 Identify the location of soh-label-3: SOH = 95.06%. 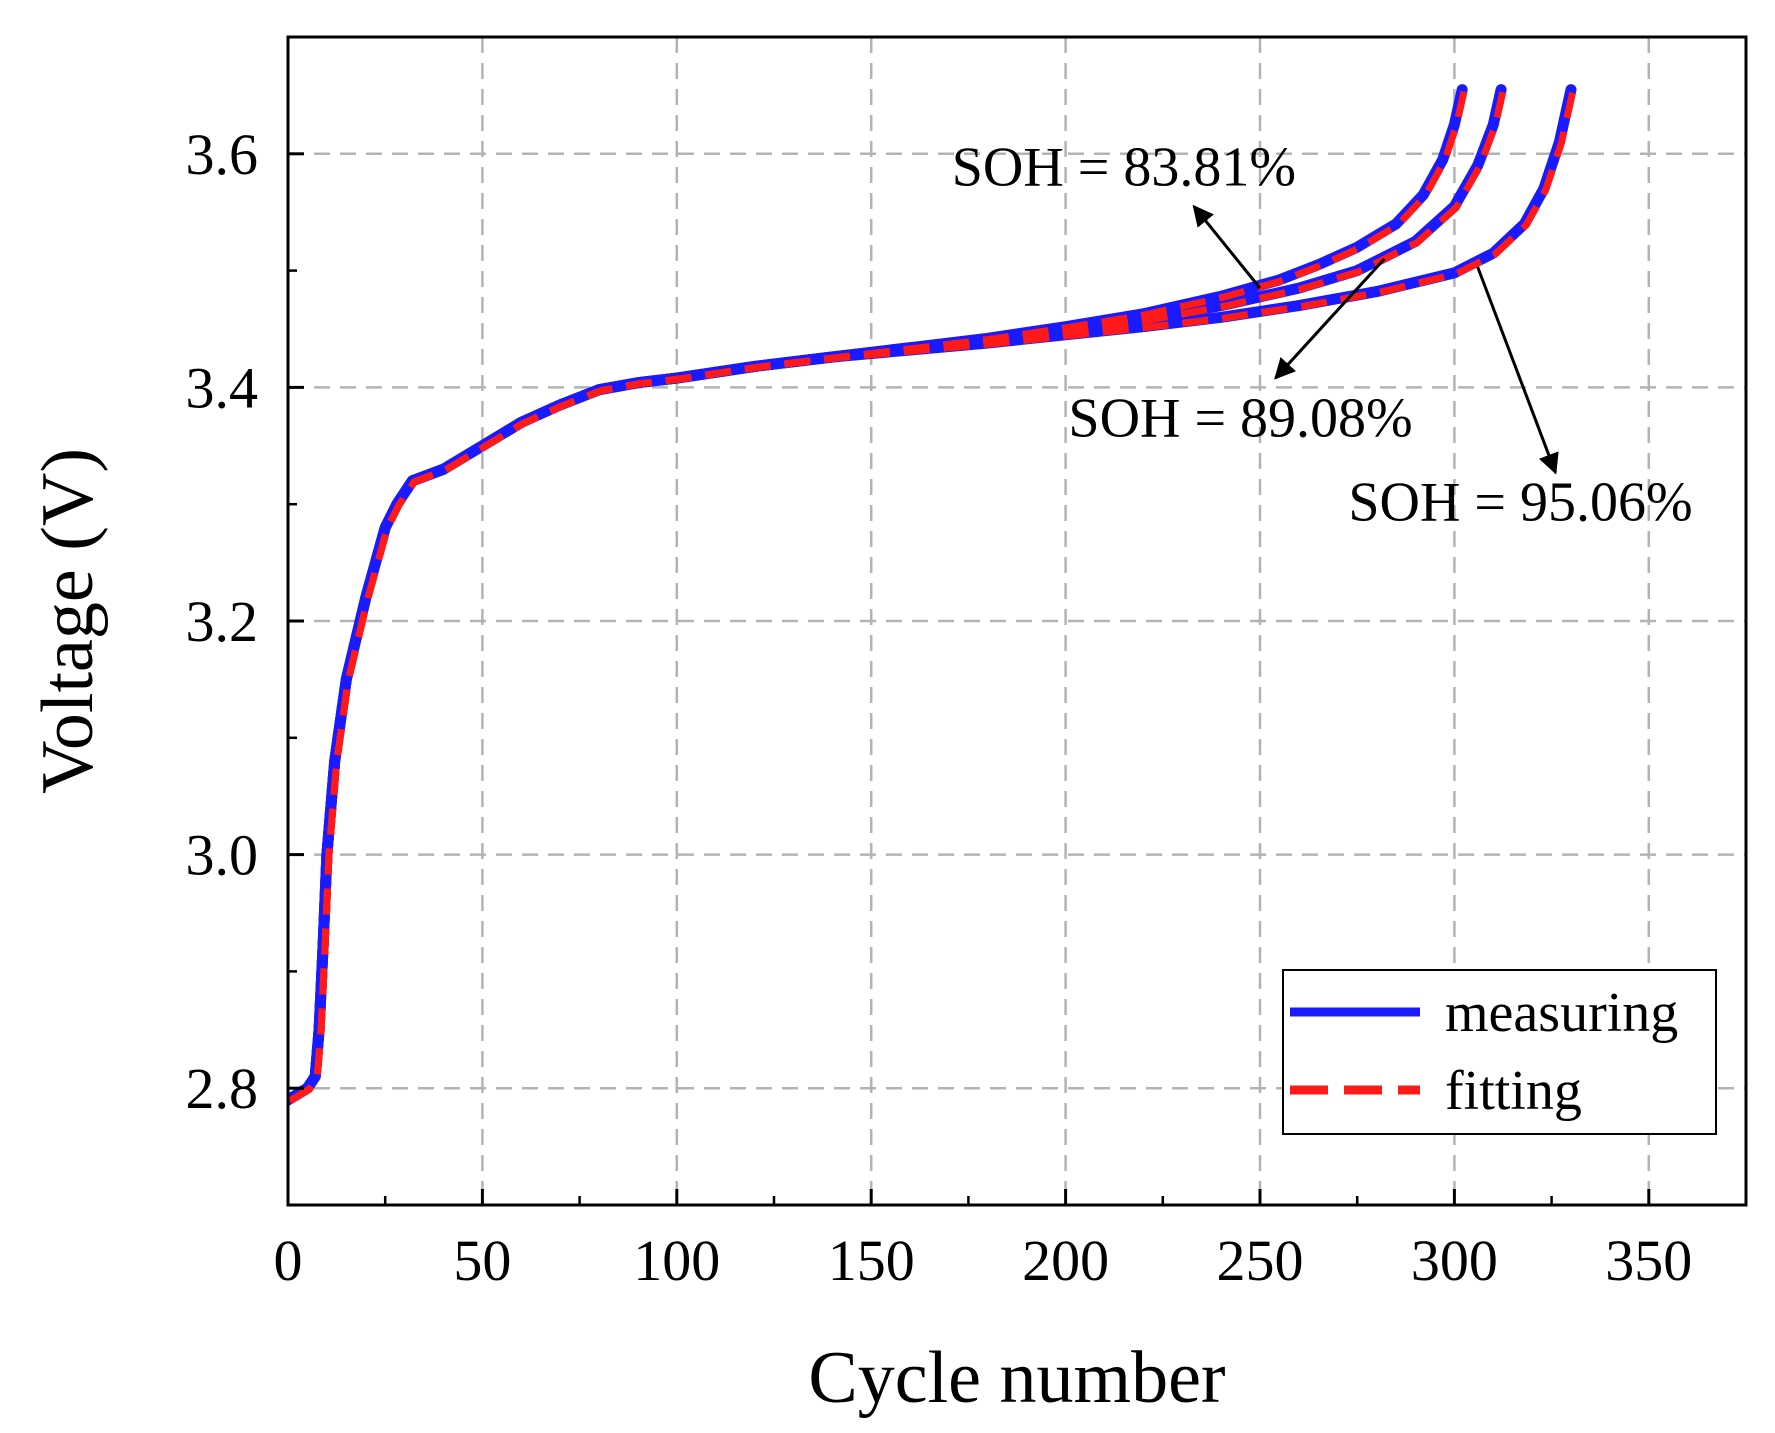
(1520, 503).